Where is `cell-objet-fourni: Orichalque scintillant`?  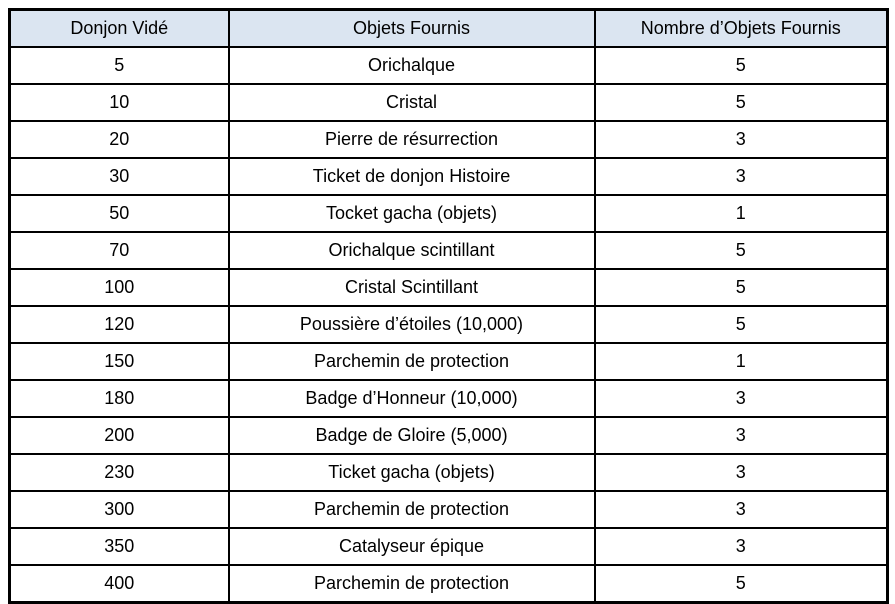
cell-objet-fourni: Orichalque scintillant is located at coordinates (411, 250).